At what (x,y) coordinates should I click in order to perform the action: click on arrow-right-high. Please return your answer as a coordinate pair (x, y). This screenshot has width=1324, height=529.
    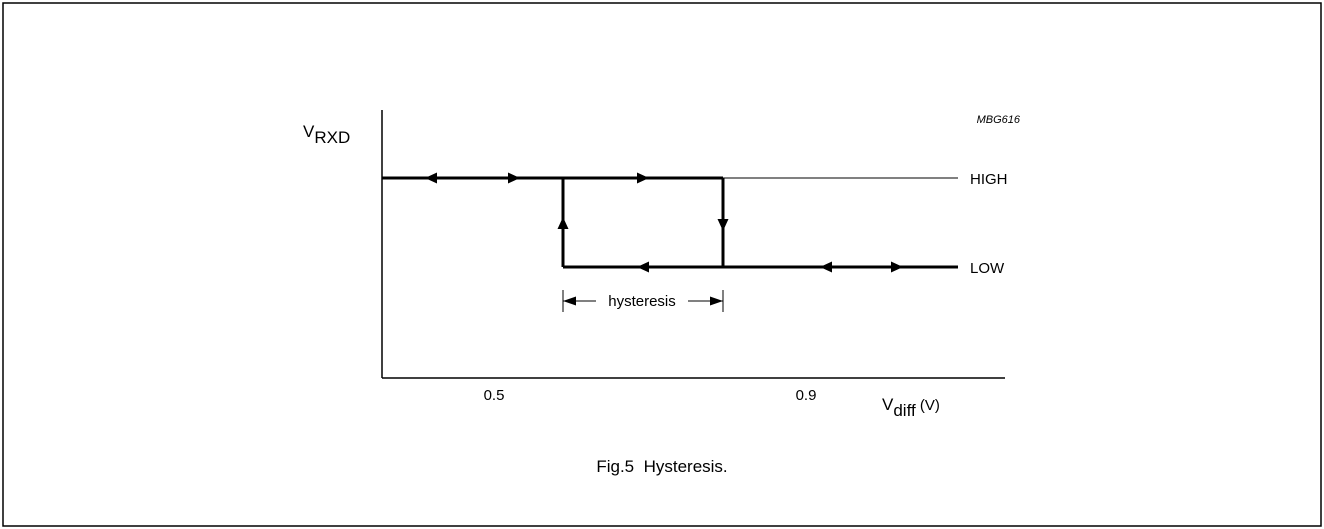
    Looking at the image, I should click on (514, 178).